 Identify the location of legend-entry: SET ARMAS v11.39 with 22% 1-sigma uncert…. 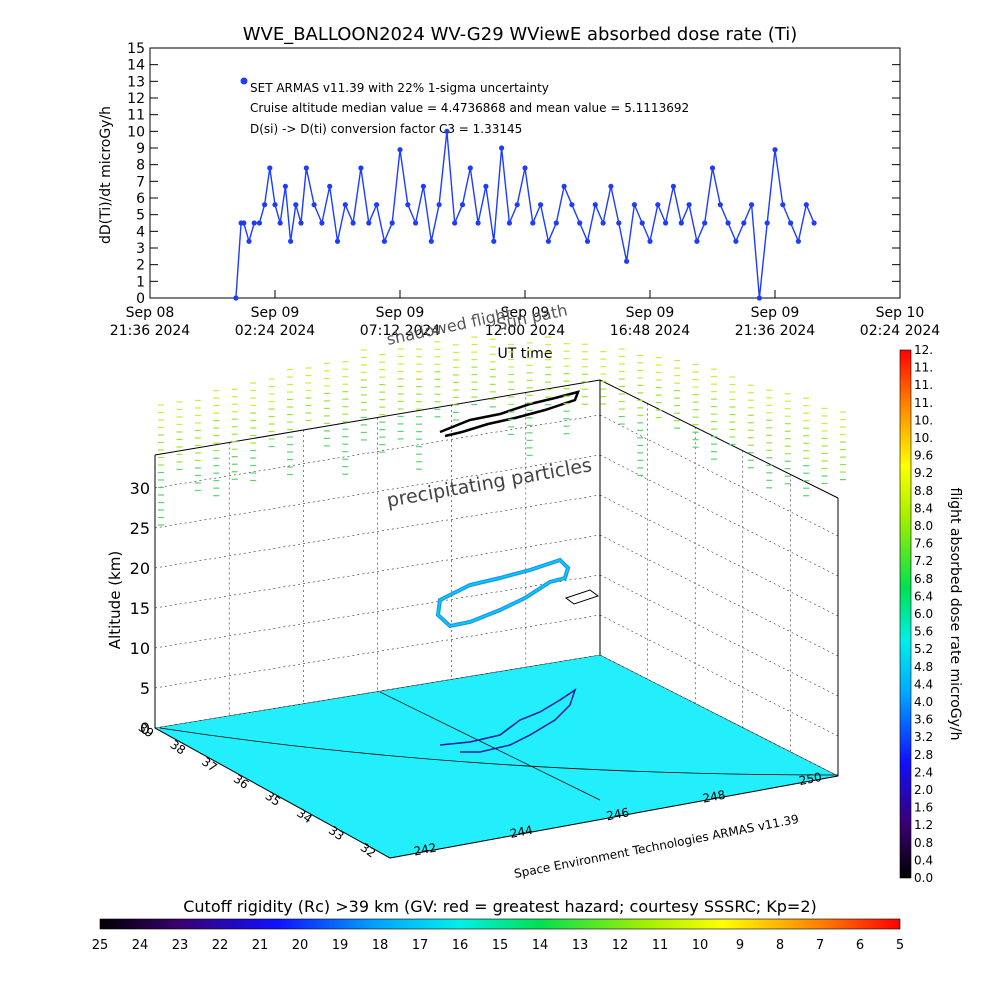
(399, 88).